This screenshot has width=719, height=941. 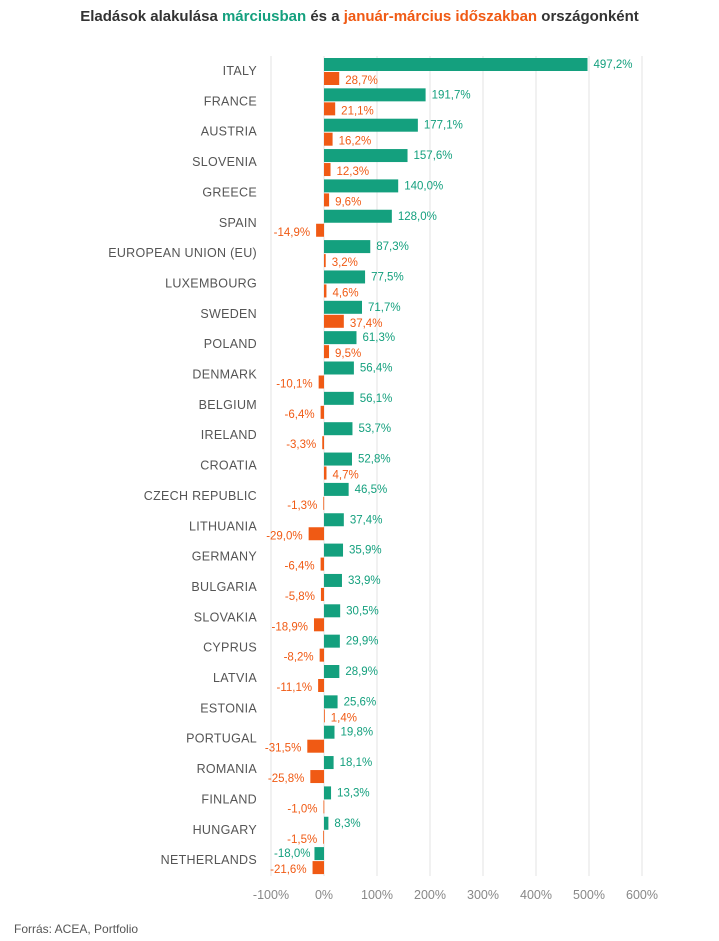 I want to click on data-label-ytd: 4,7%, so click(x=345, y=476).